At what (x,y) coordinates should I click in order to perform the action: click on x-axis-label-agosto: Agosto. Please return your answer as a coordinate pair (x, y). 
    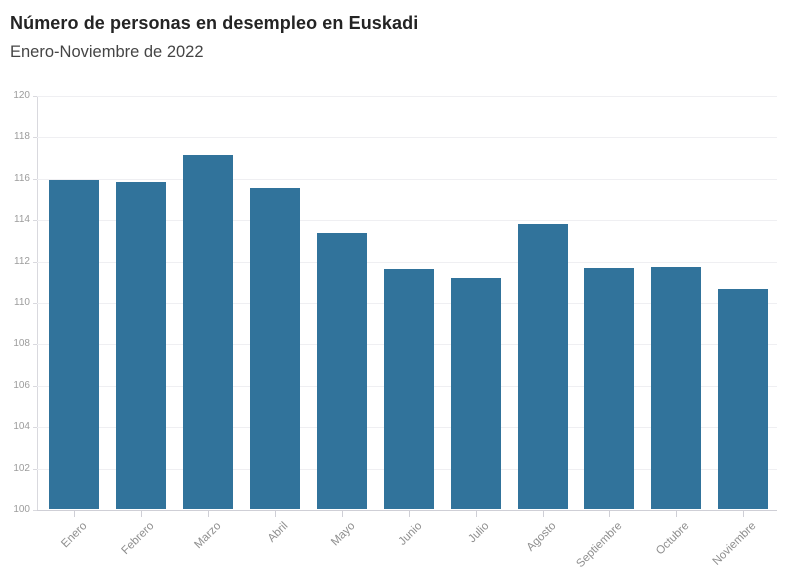
    Looking at the image, I should click on (541, 537).